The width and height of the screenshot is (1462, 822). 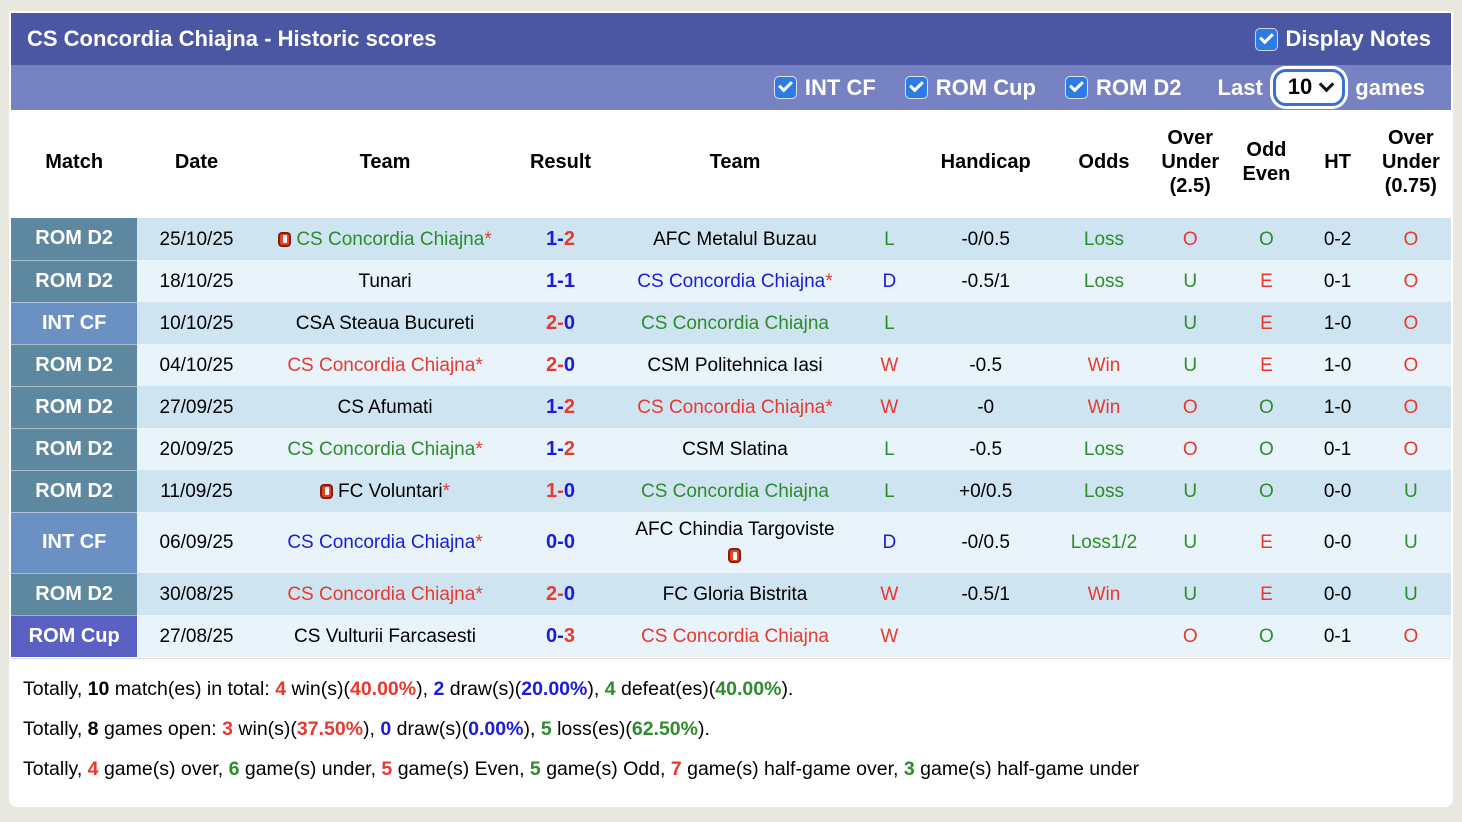 I want to click on col-match: Match, so click(x=74, y=164).